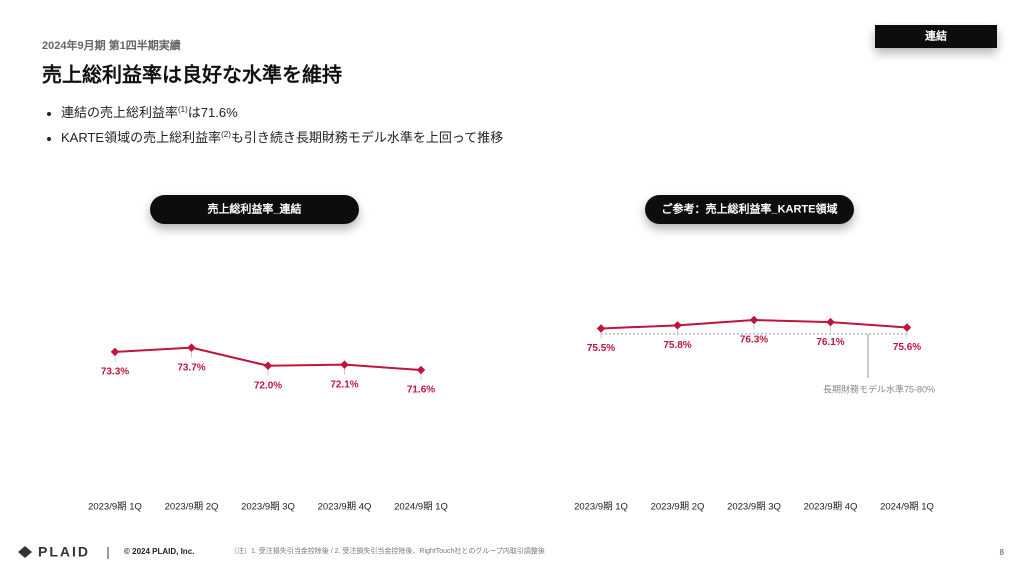  I want to click on logo: PLAID, so click(54, 552).